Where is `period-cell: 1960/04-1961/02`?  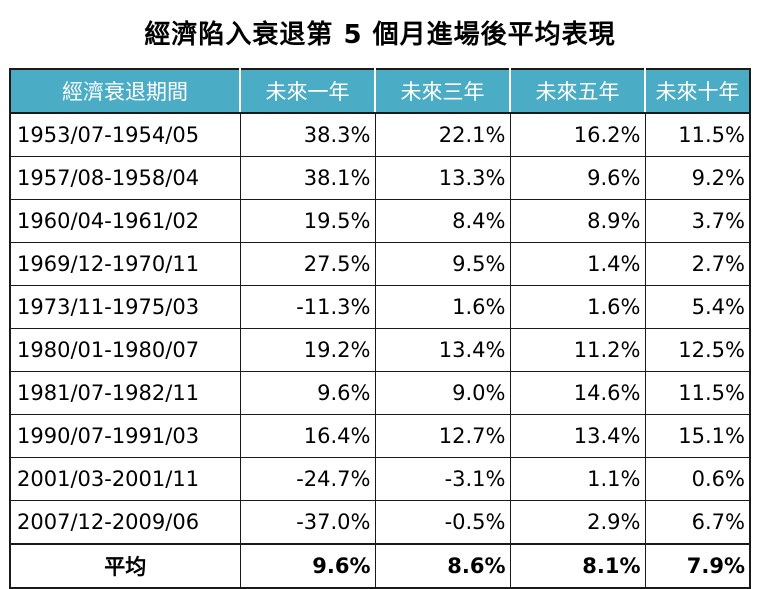 period-cell: 1960/04-1961/02 is located at coordinates (125, 221).